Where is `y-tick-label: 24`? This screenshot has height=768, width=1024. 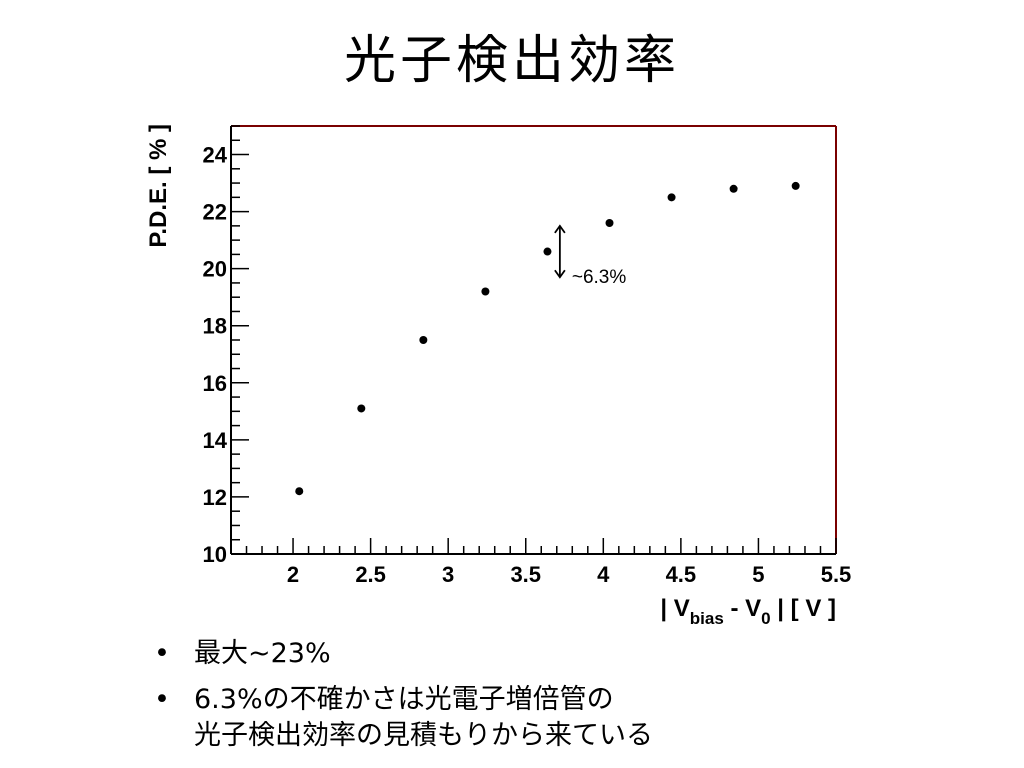
y-tick-label: 24 is located at coordinates (215, 155).